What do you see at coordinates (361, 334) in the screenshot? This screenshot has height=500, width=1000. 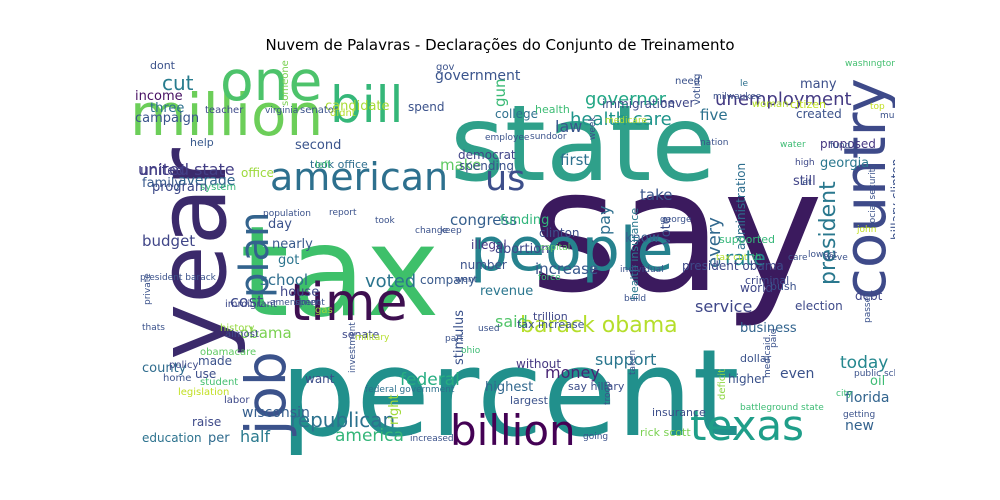 I see `word-senate: senate` at bounding box center [361, 334].